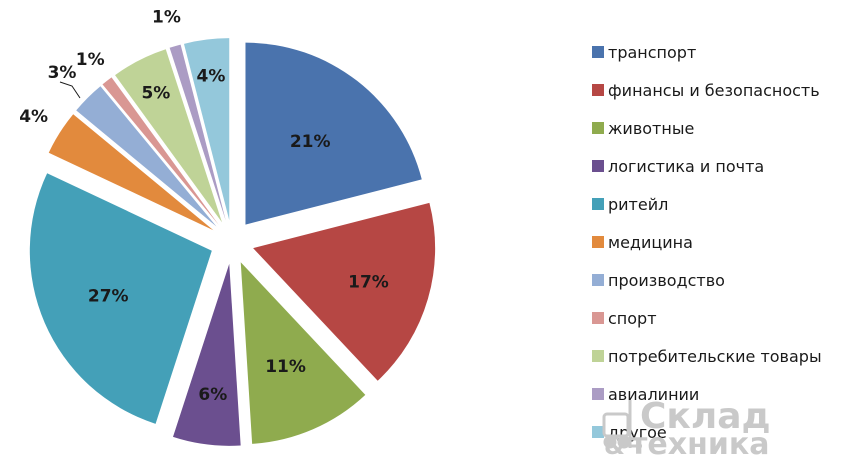 This screenshot has height=466, width=841. What do you see at coordinates (368, 283) in the screenshot?
I see `data-label-финансы-и-безопасность: 17%` at bounding box center [368, 283].